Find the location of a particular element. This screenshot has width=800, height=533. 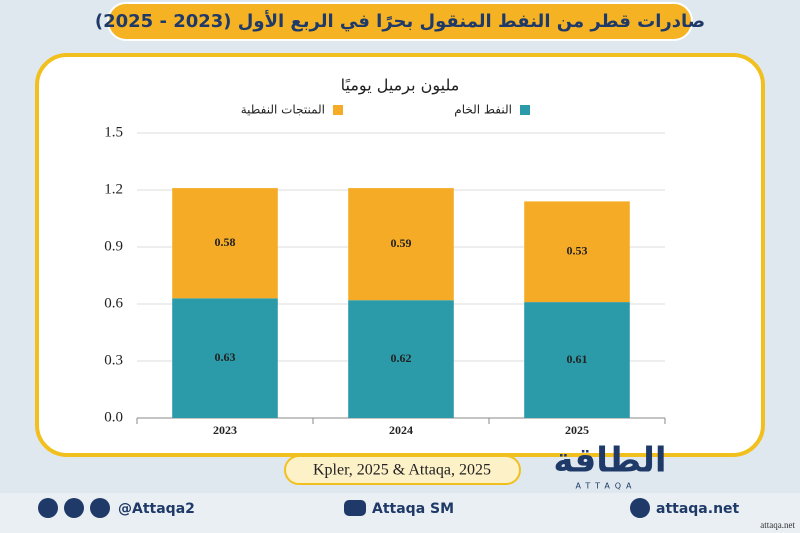

globe-icon is located at coordinates (640, 508).